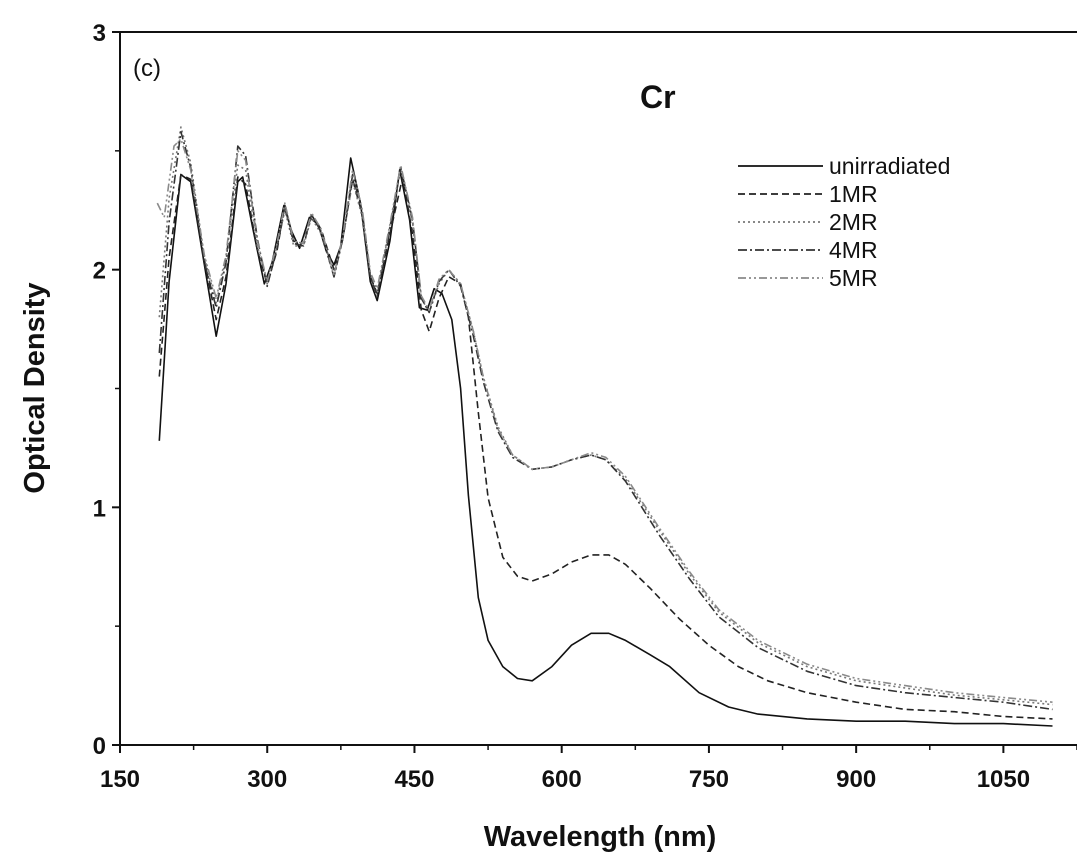  I want to click on y-tick-label: 0, so click(99, 746).